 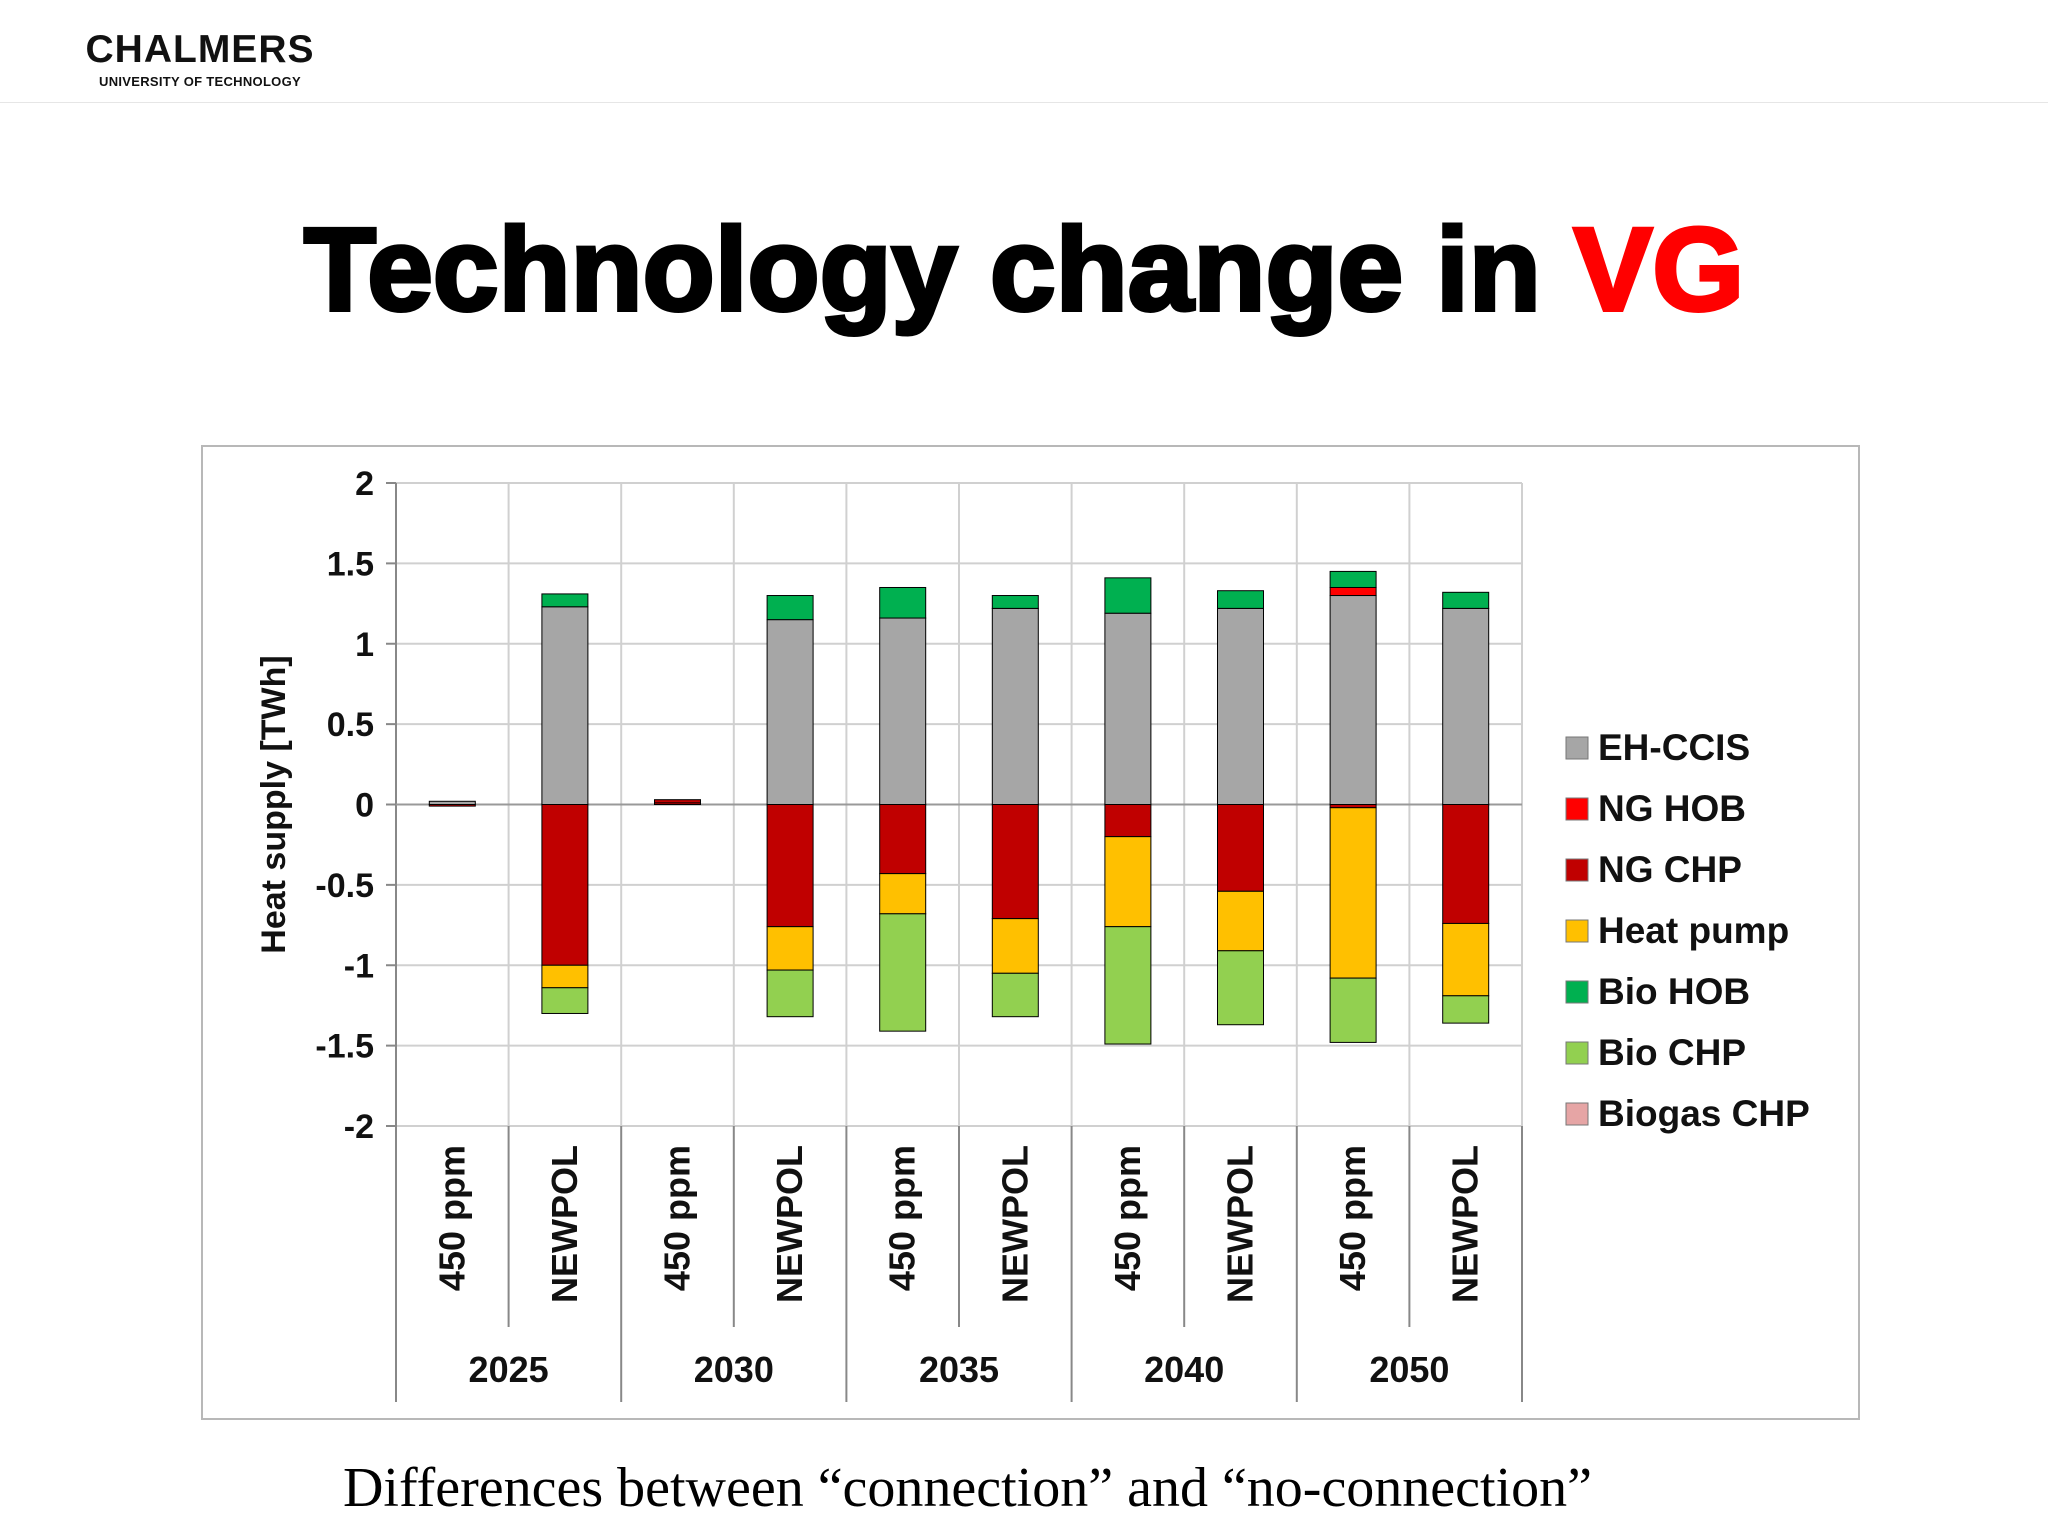 What do you see at coordinates (359, 1127) in the screenshot?
I see `y-tick-label: -2` at bounding box center [359, 1127].